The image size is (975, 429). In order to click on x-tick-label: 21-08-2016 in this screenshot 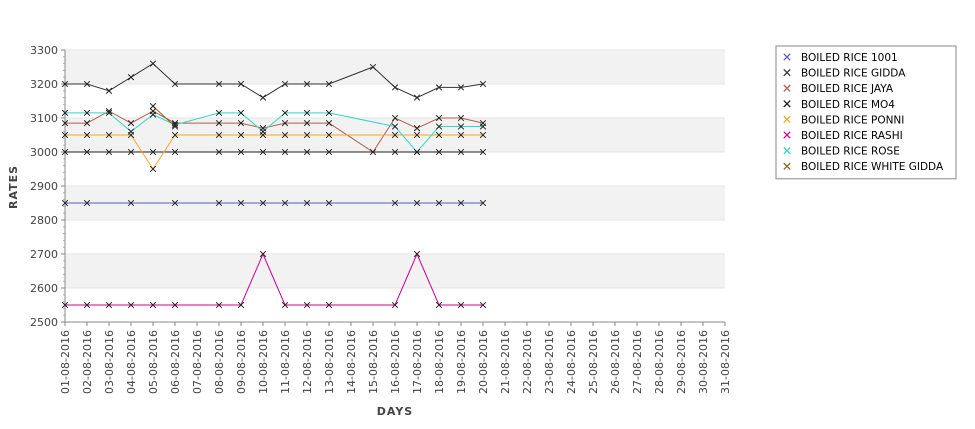, I will do `click(505, 362)`.